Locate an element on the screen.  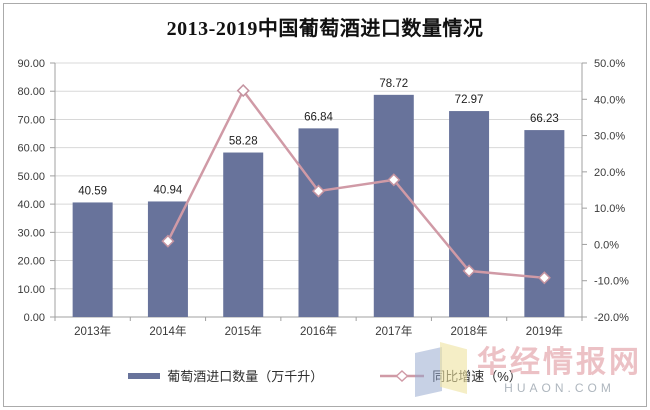
chart-title: 2013-2019中国葡萄酒进口数量情况 is located at coordinates (325, 29).